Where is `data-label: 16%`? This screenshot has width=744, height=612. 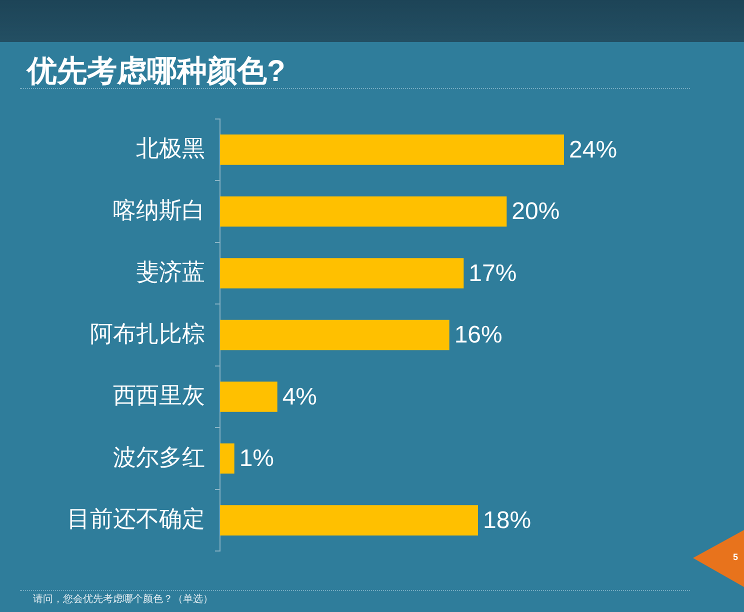
data-label: 16% is located at coordinates (478, 335).